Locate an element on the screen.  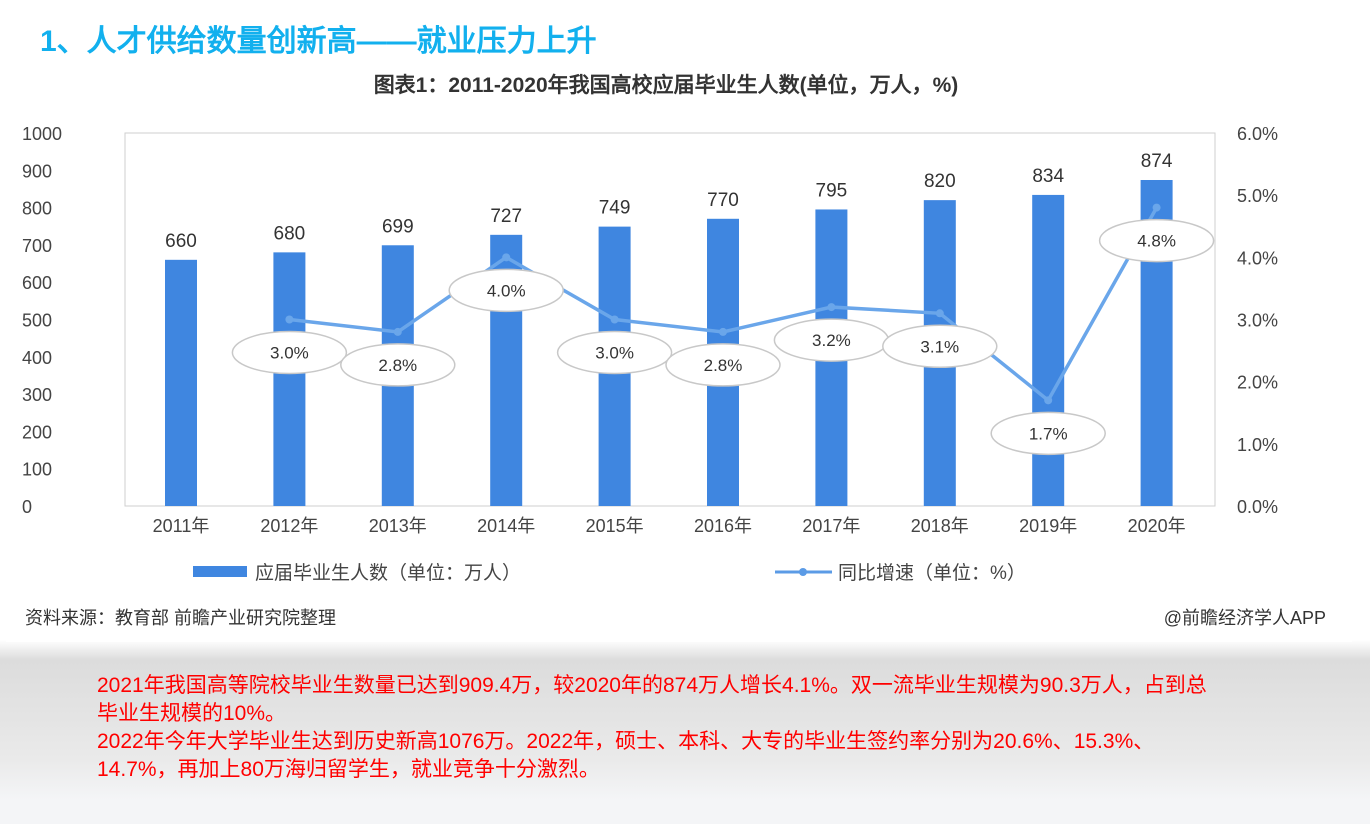
x-tick-label: 2020年 is located at coordinates (1157, 526).